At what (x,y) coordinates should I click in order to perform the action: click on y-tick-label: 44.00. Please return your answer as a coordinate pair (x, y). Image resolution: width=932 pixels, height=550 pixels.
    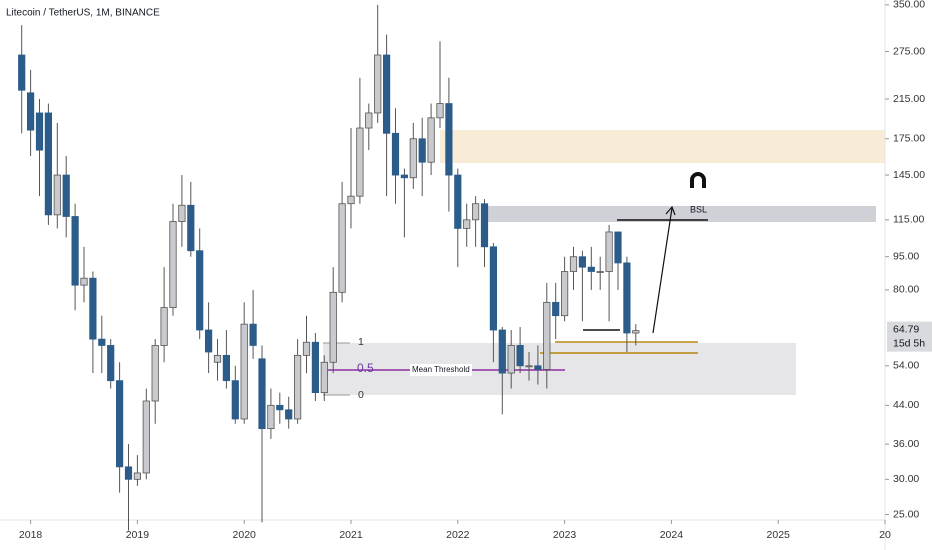
    Looking at the image, I should click on (906, 405).